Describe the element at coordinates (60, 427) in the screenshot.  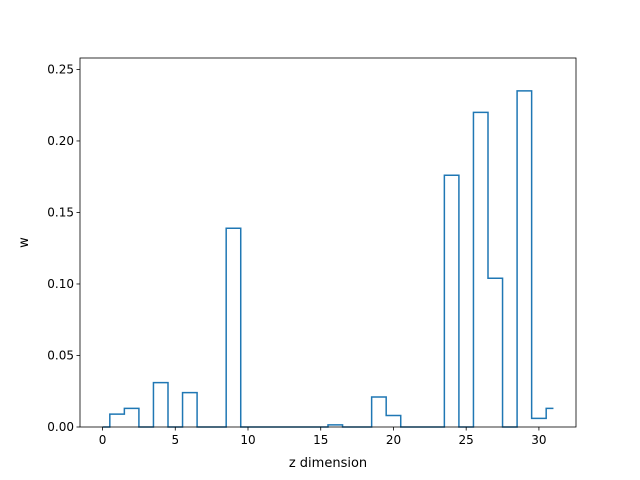
I see `y-tick-label: 0.00` at that location.